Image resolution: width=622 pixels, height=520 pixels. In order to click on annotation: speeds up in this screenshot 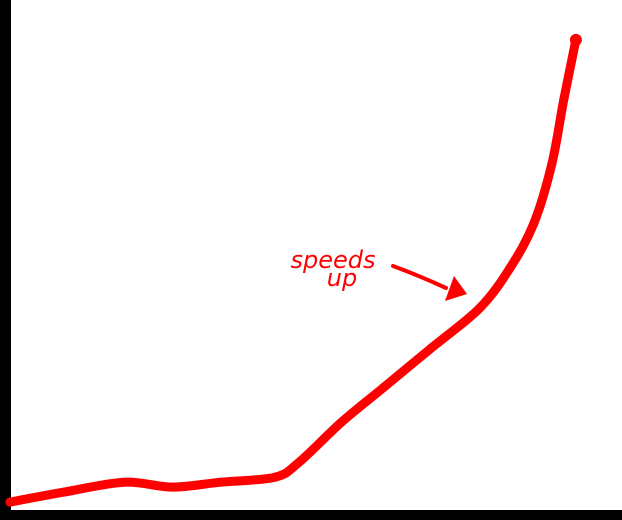, I will do `click(378, 273)`.